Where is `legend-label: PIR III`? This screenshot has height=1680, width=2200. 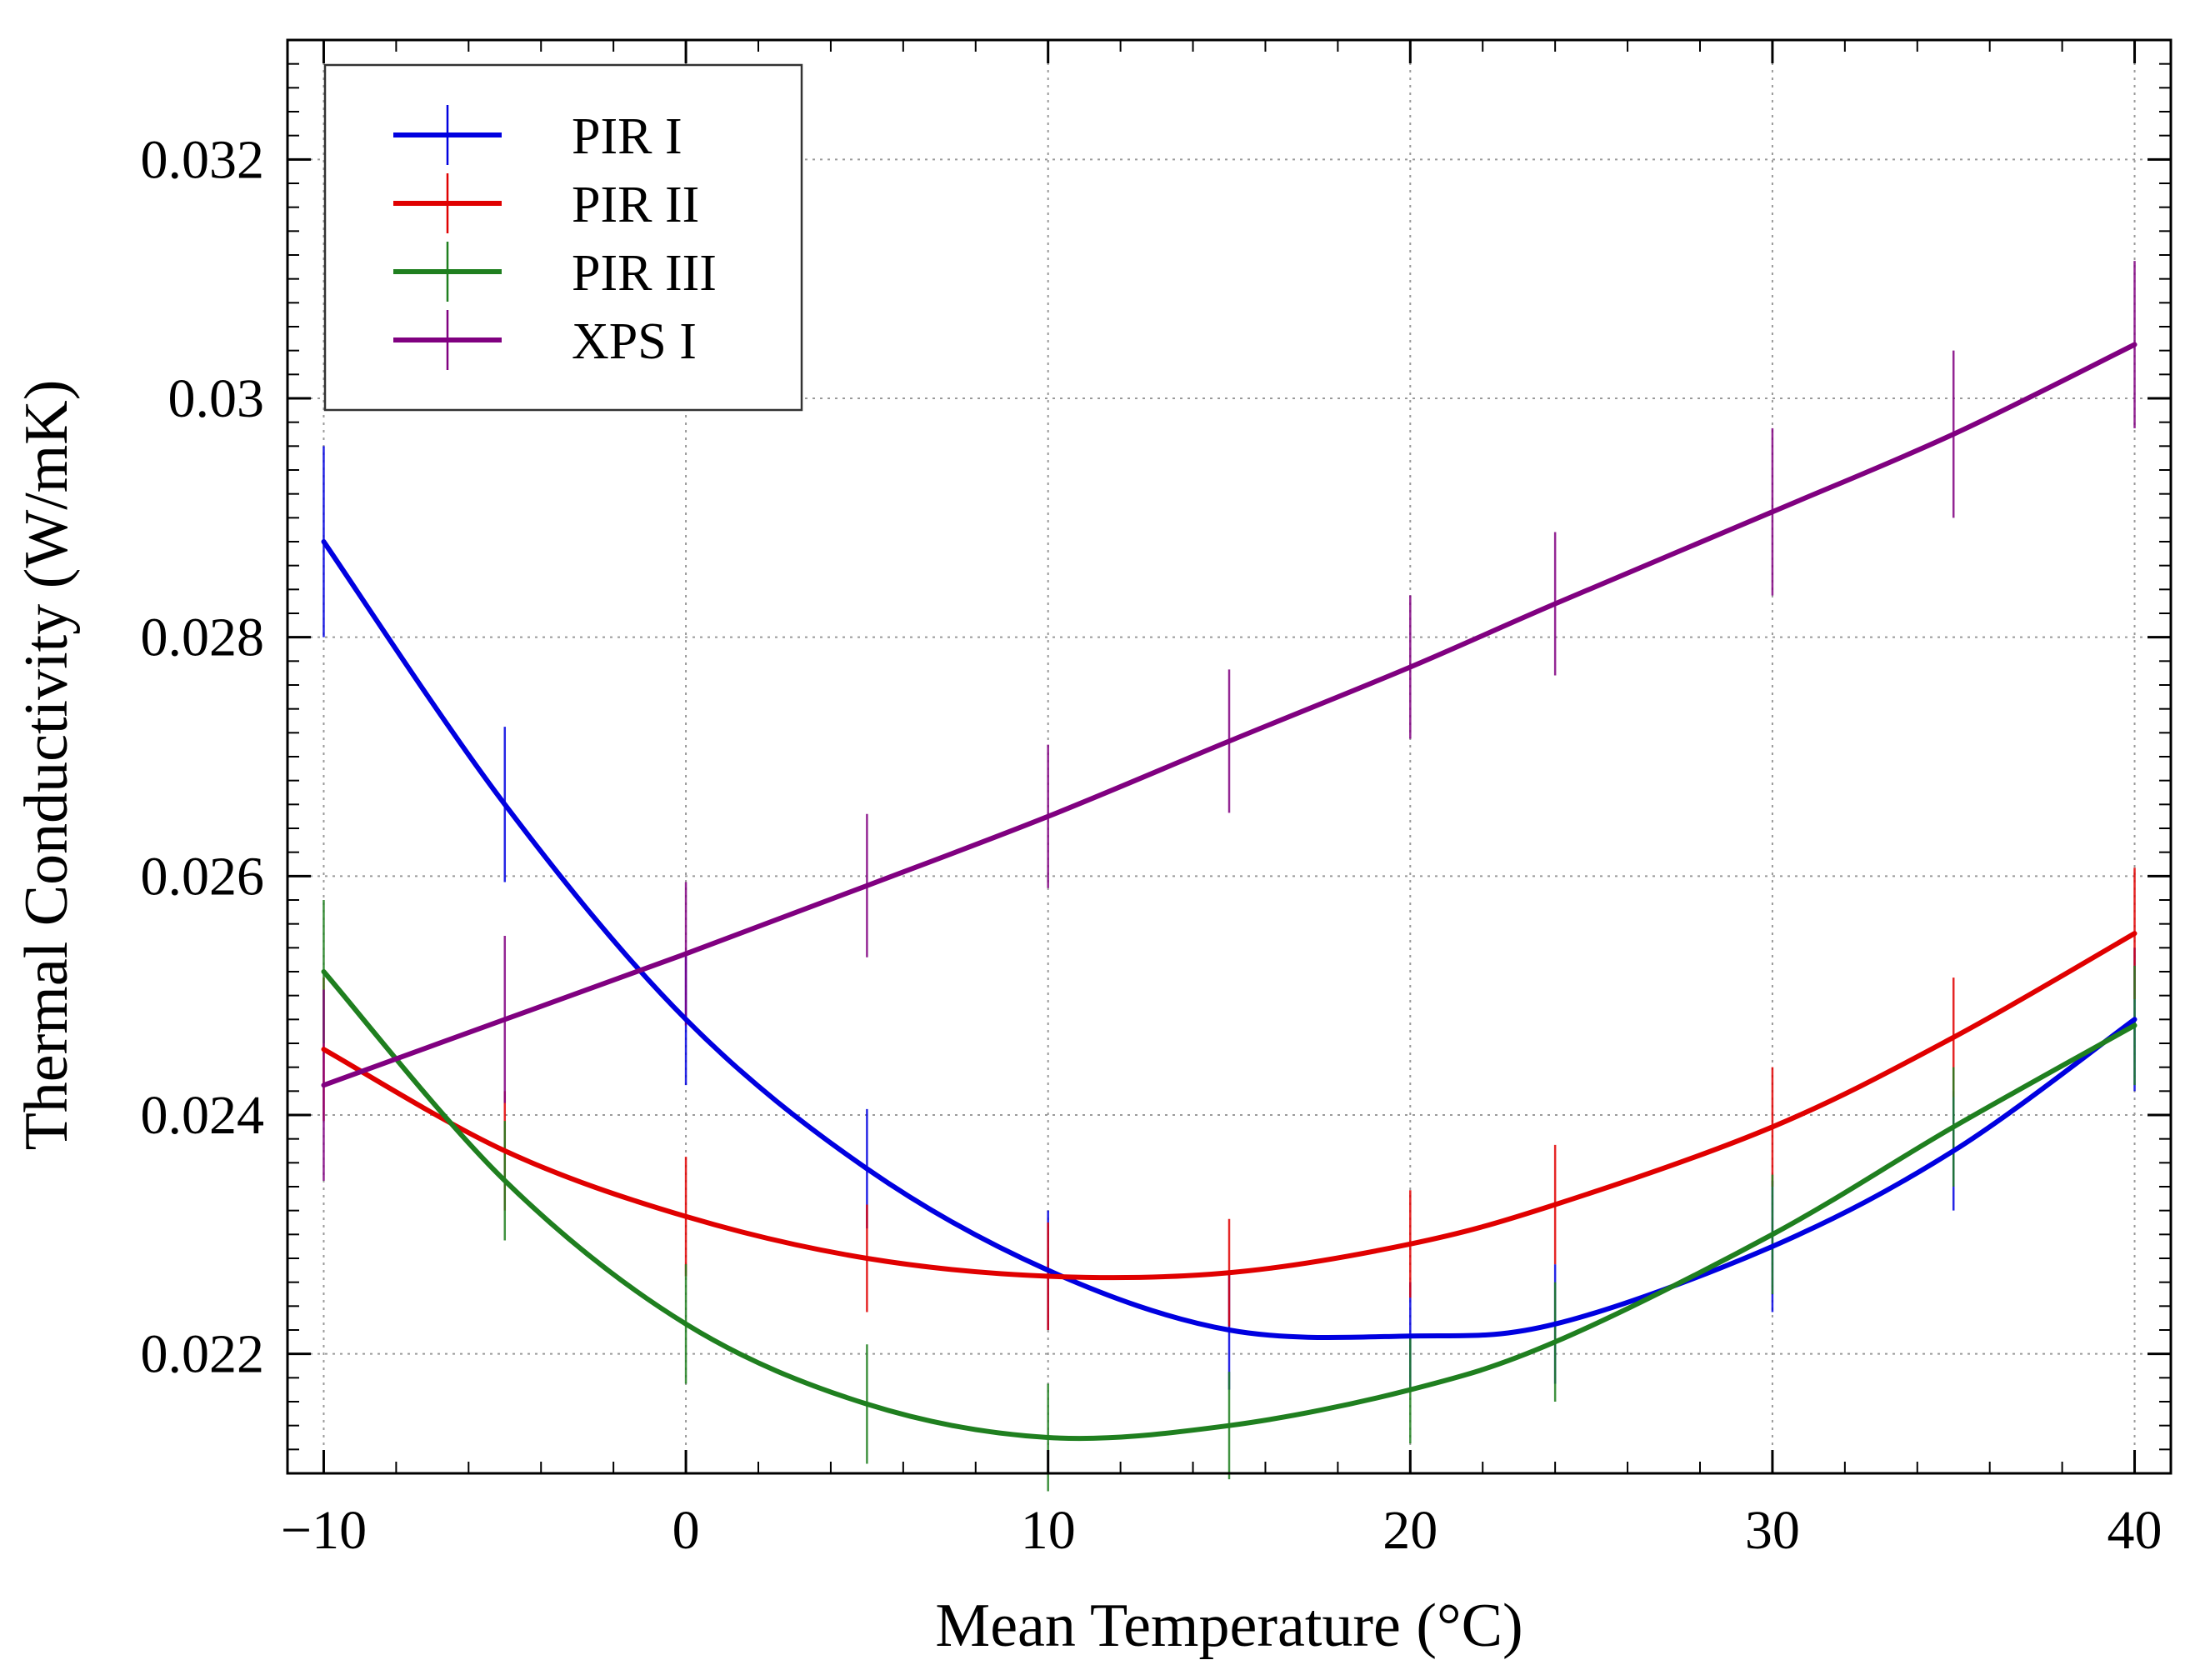 legend-label: PIR III is located at coordinates (644, 273).